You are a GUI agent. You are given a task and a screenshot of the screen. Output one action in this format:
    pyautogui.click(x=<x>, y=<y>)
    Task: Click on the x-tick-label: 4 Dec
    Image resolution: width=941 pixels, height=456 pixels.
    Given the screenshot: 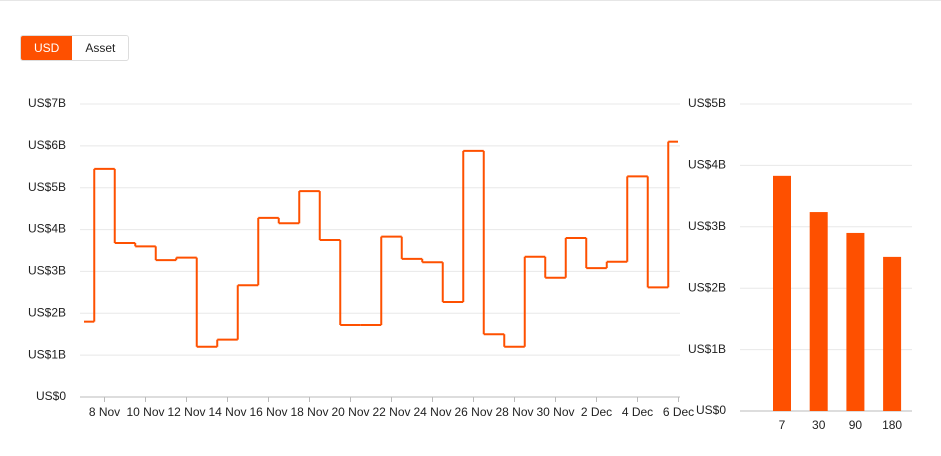 What is the action you would take?
    pyautogui.click(x=637, y=412)
    